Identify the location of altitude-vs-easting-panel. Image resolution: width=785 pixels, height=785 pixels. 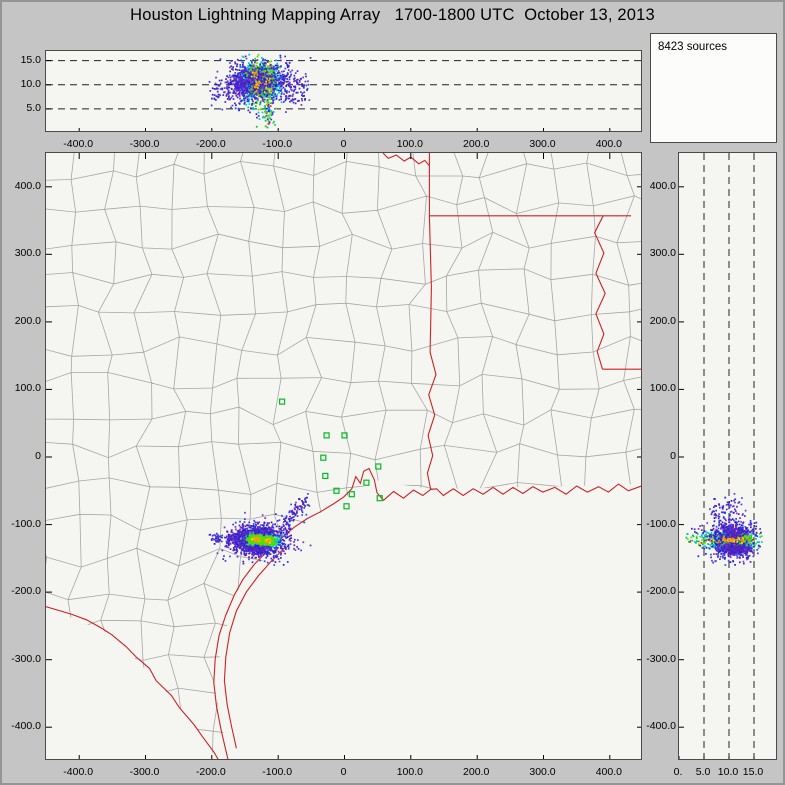
(343, 91).